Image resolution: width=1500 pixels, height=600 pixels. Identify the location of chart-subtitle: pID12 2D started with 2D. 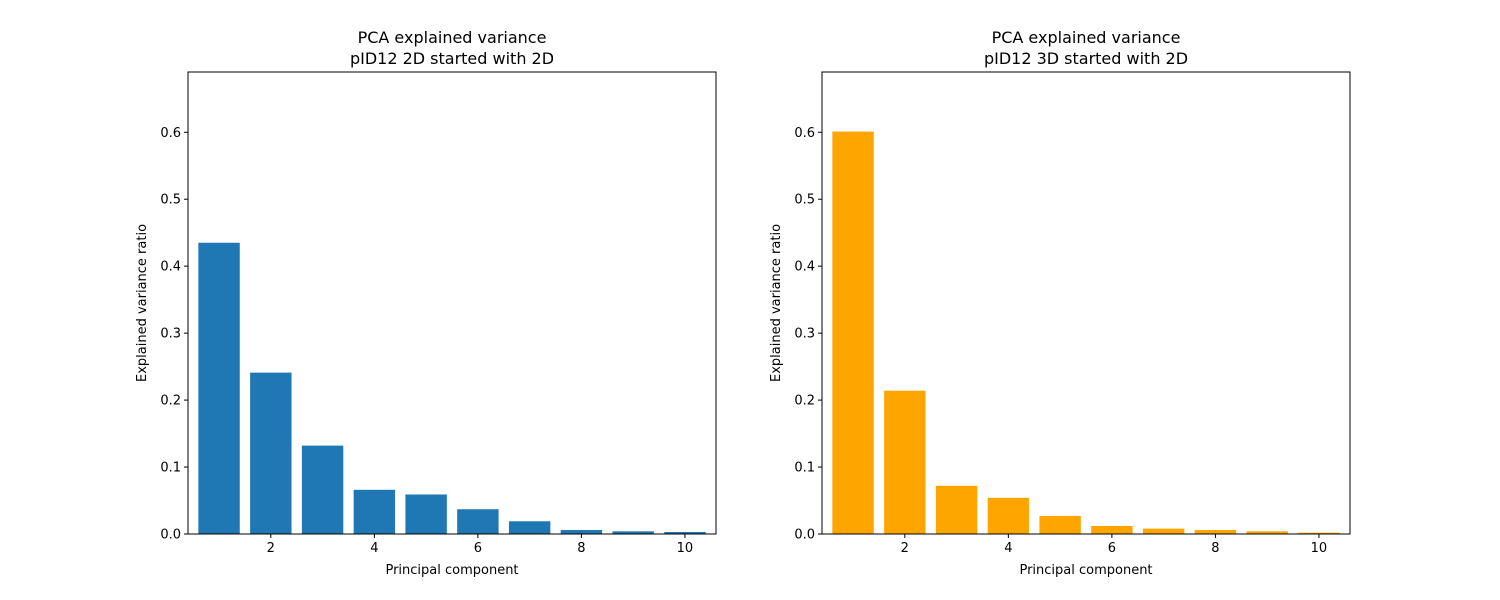
(452, 58).